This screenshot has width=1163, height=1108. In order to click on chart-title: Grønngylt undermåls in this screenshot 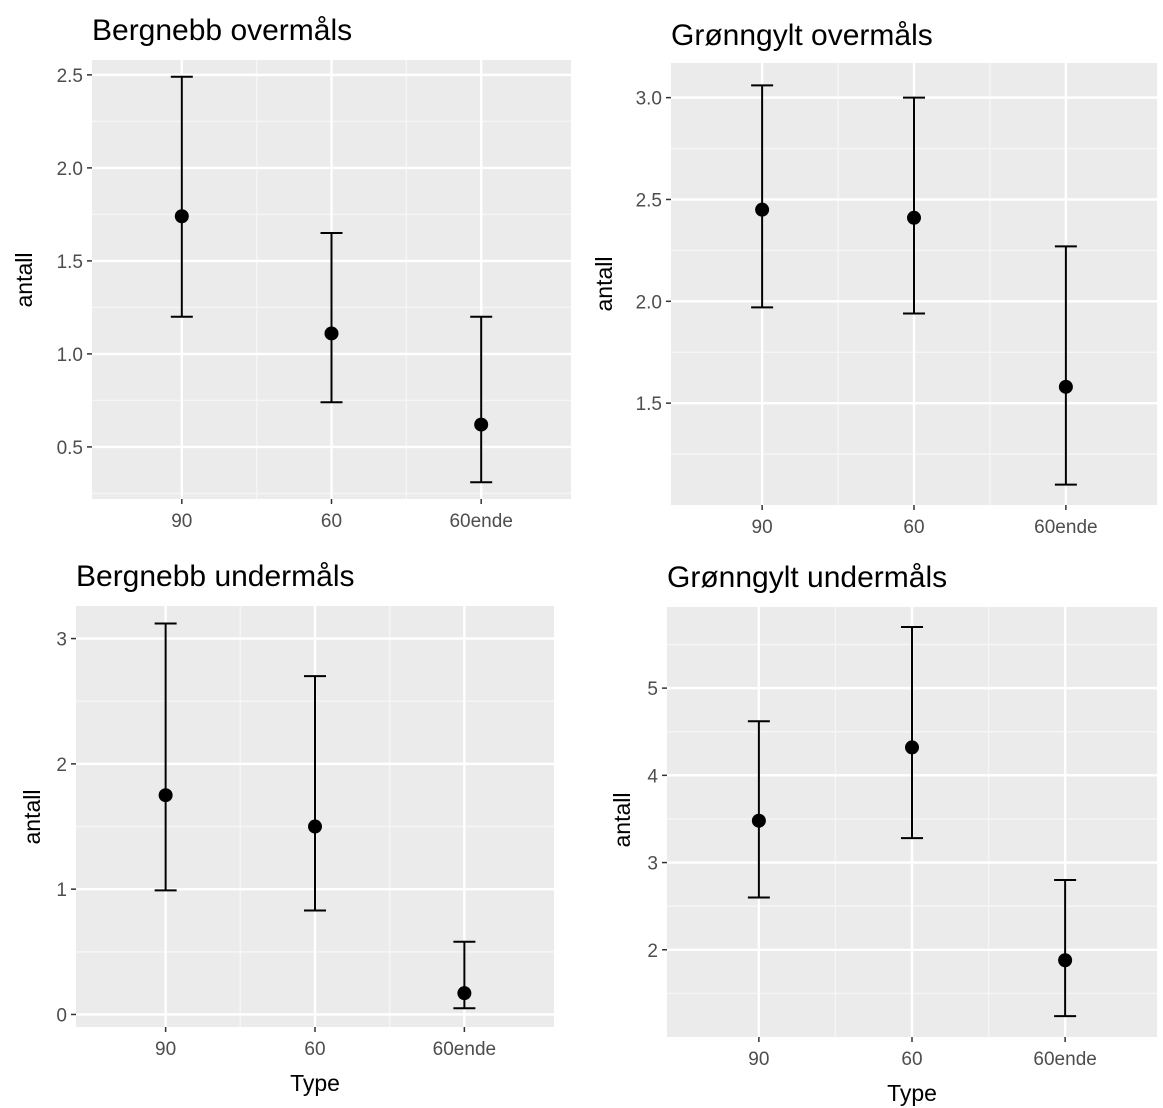, I will do `click(807, 577)`.